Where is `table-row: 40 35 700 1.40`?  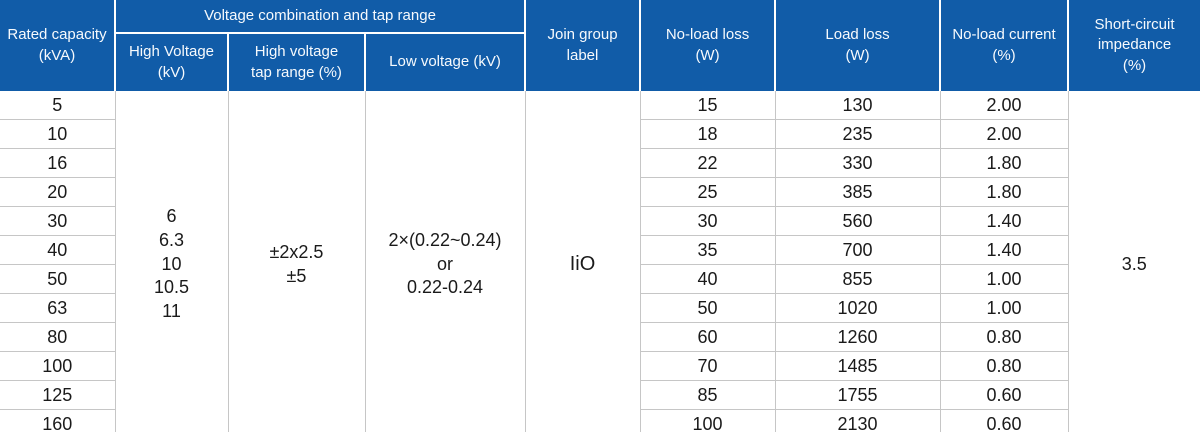 table-row: 40 35 700 1.40 is located at coordinates (600, 250).